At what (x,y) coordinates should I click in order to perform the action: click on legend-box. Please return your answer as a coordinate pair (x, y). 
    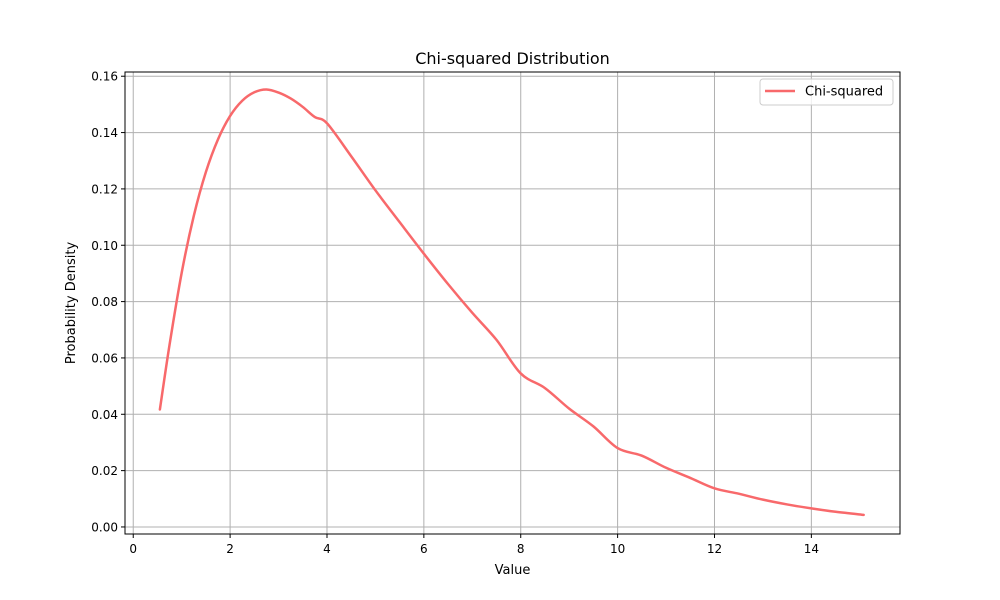
    Looking at the image, I should click on (826, 92).